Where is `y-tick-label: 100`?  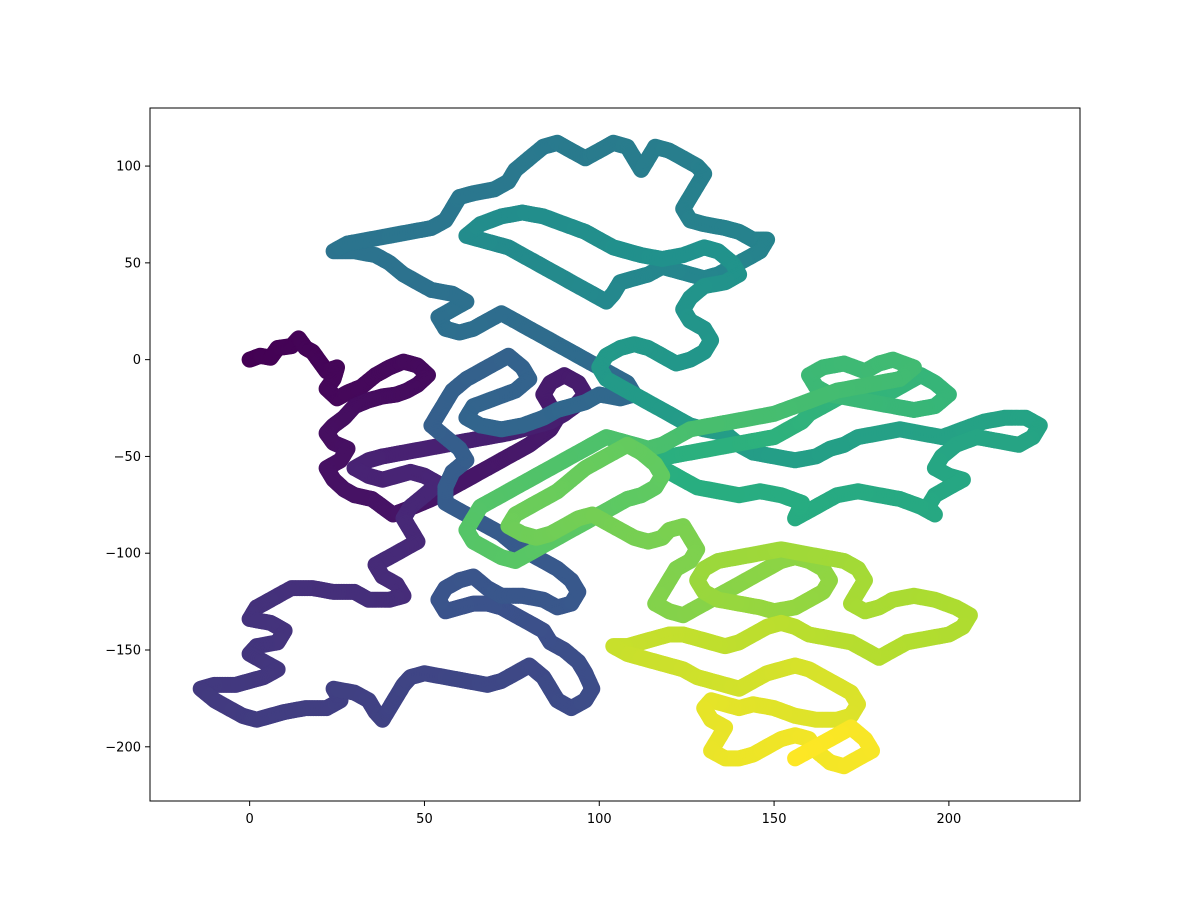
y-tick-label: 100 is located at coordinates (128, 167).